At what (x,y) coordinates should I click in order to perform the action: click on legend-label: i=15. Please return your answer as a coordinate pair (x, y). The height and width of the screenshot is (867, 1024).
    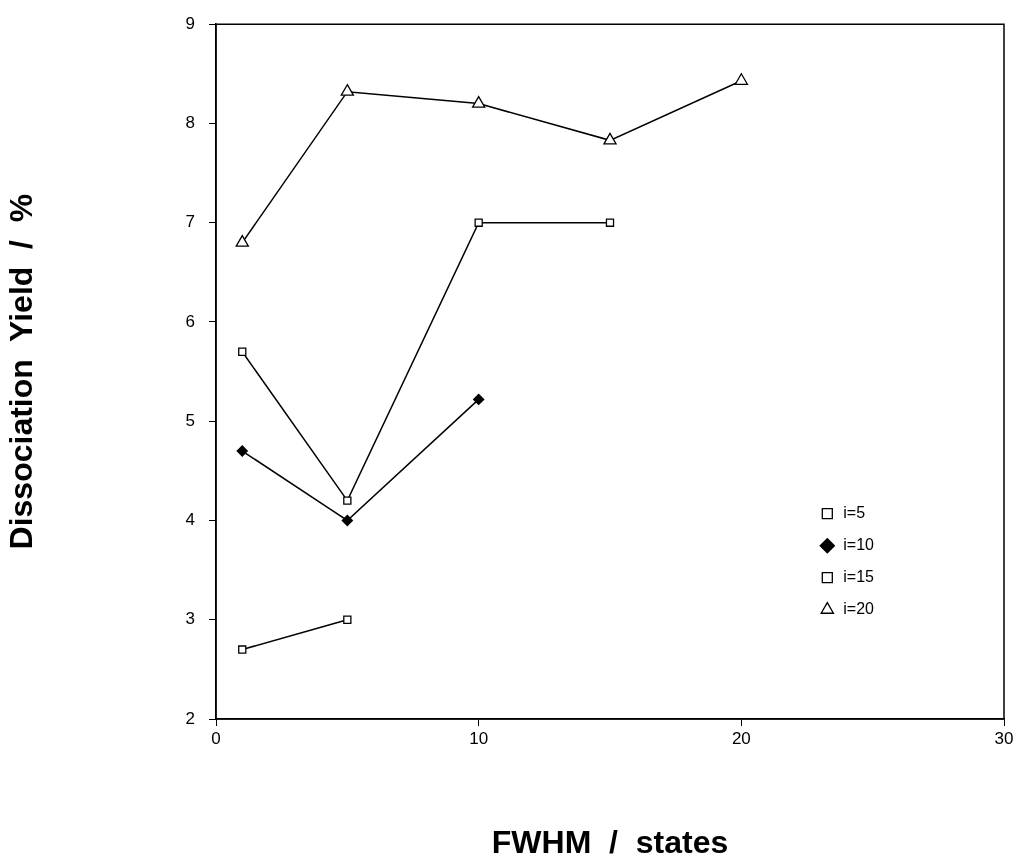
    Looking at the image, I should click on (859, 577).